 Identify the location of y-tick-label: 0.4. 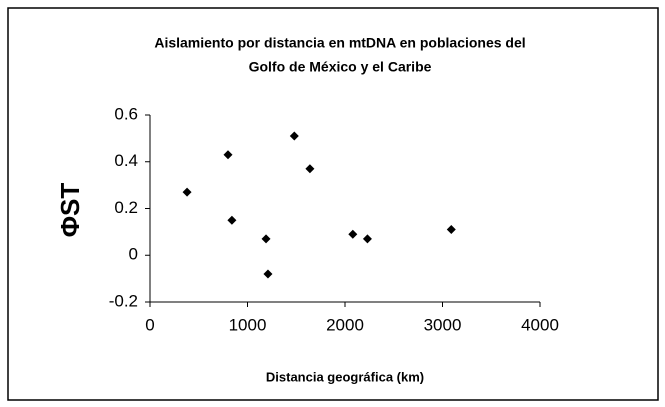
(126, 160).